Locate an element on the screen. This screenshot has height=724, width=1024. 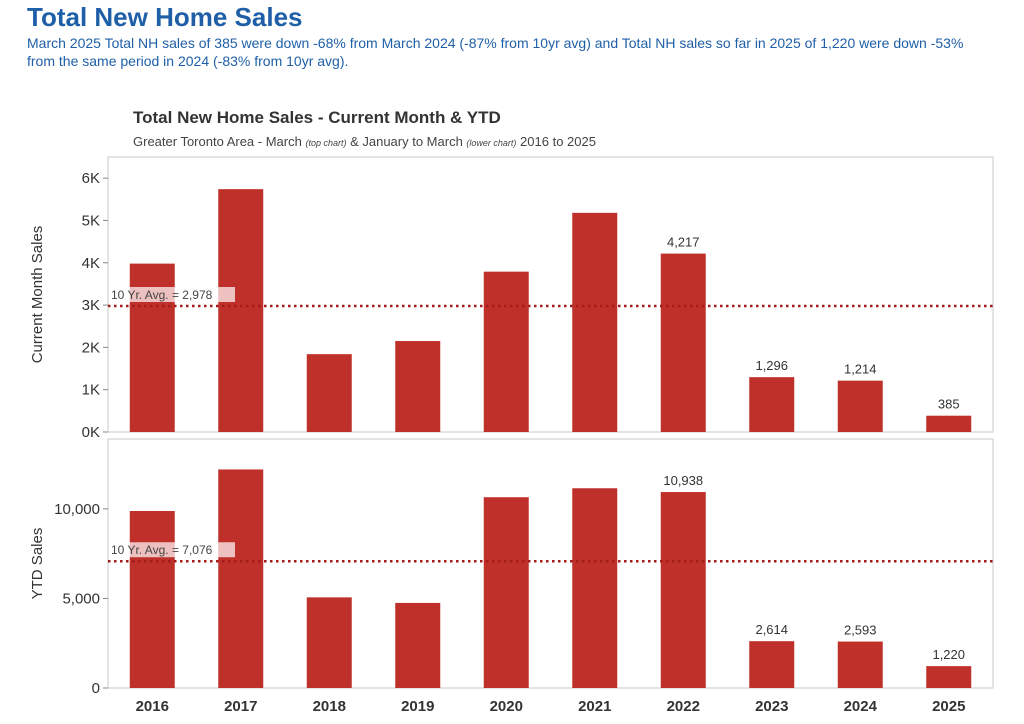
current-month-avg-label-bg is located at coordinates (172, 295).